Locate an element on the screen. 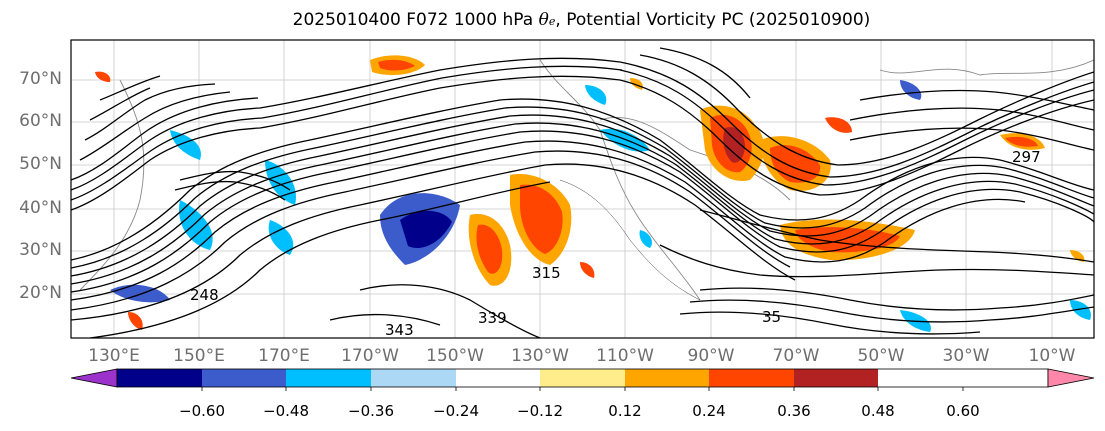 This screenshot has width=1105, height=431. colorbar-tick-label: 0.60 is located at coordinates (963, 411).